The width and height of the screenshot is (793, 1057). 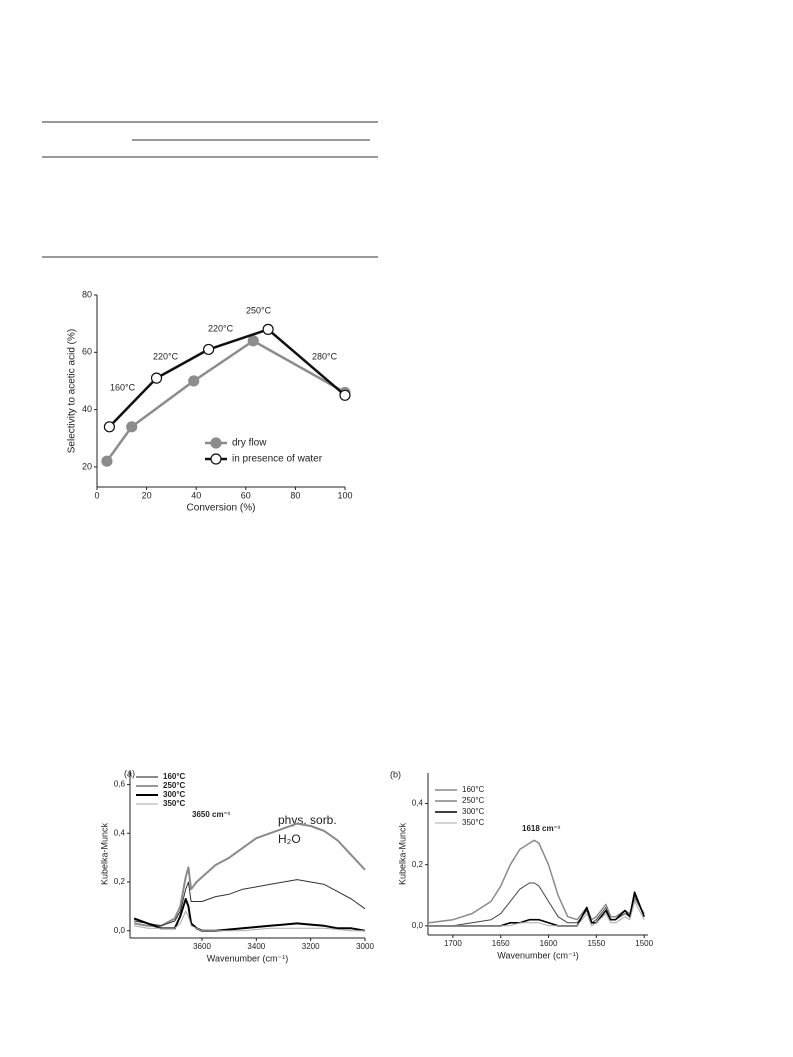 What do you see at coordinates (120, 784) in the screenshot?
I see `y-tick-label: 0,6` at bounding box center [120, 784].